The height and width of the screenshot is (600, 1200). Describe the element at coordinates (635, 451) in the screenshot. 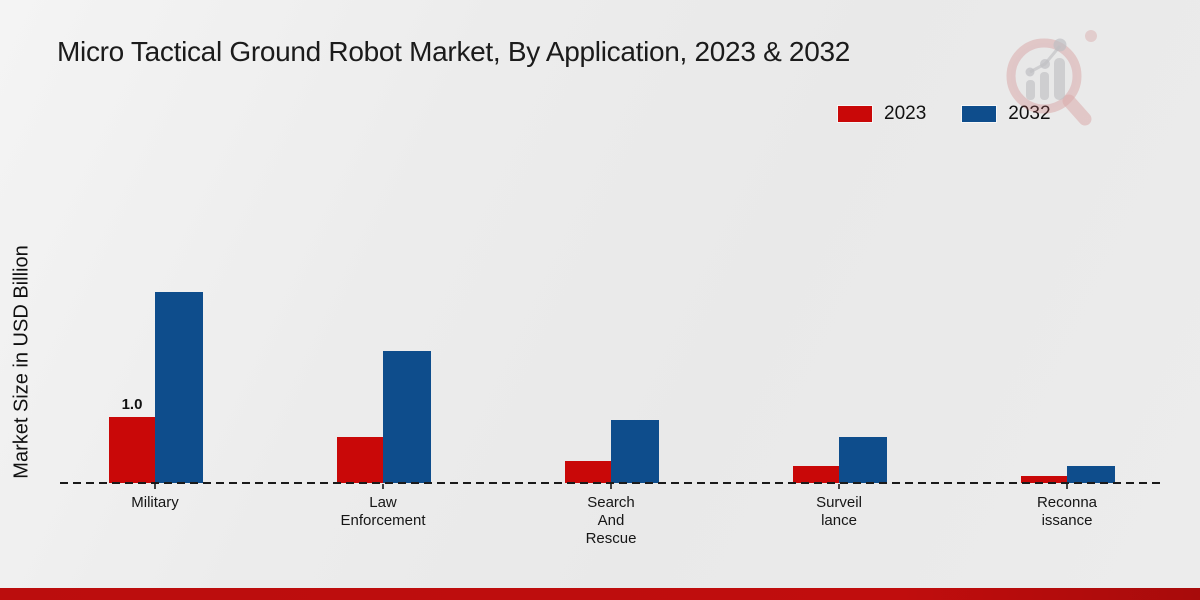

I see `bar-2032-search-and-rescue` at that location.